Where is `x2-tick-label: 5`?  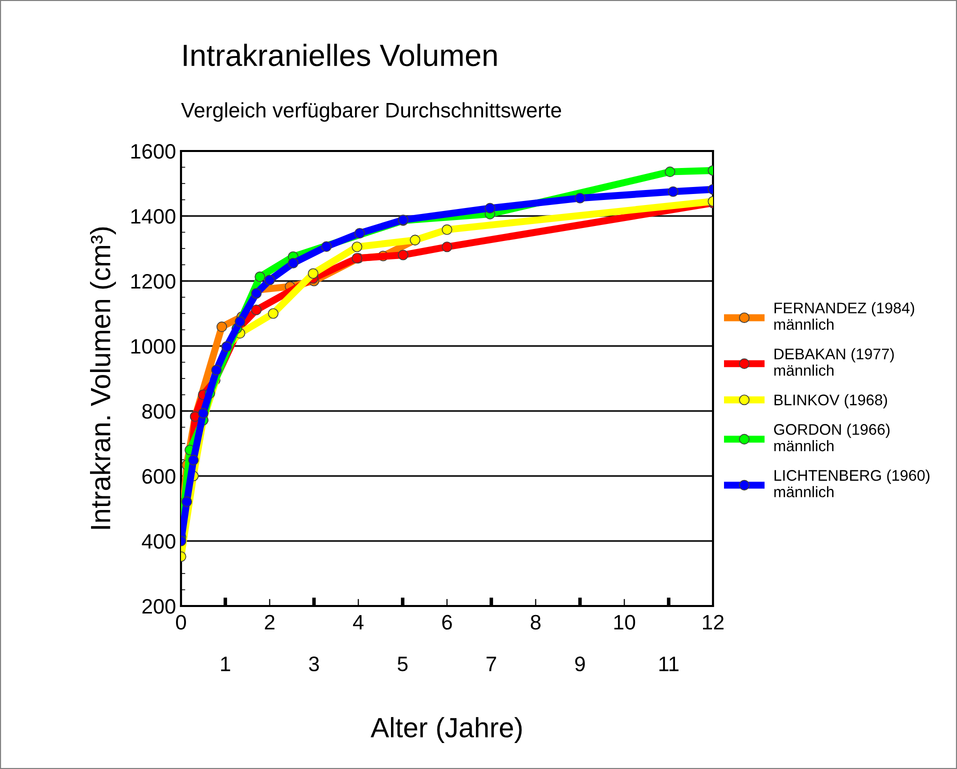 x2-tick-label: 5 is located at coordinates (403, 664).